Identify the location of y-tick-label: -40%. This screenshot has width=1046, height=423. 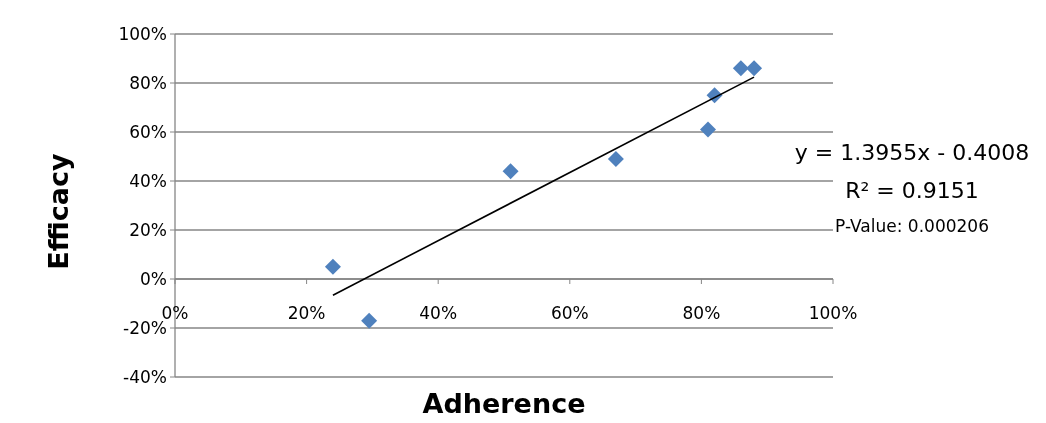
(145, 377).